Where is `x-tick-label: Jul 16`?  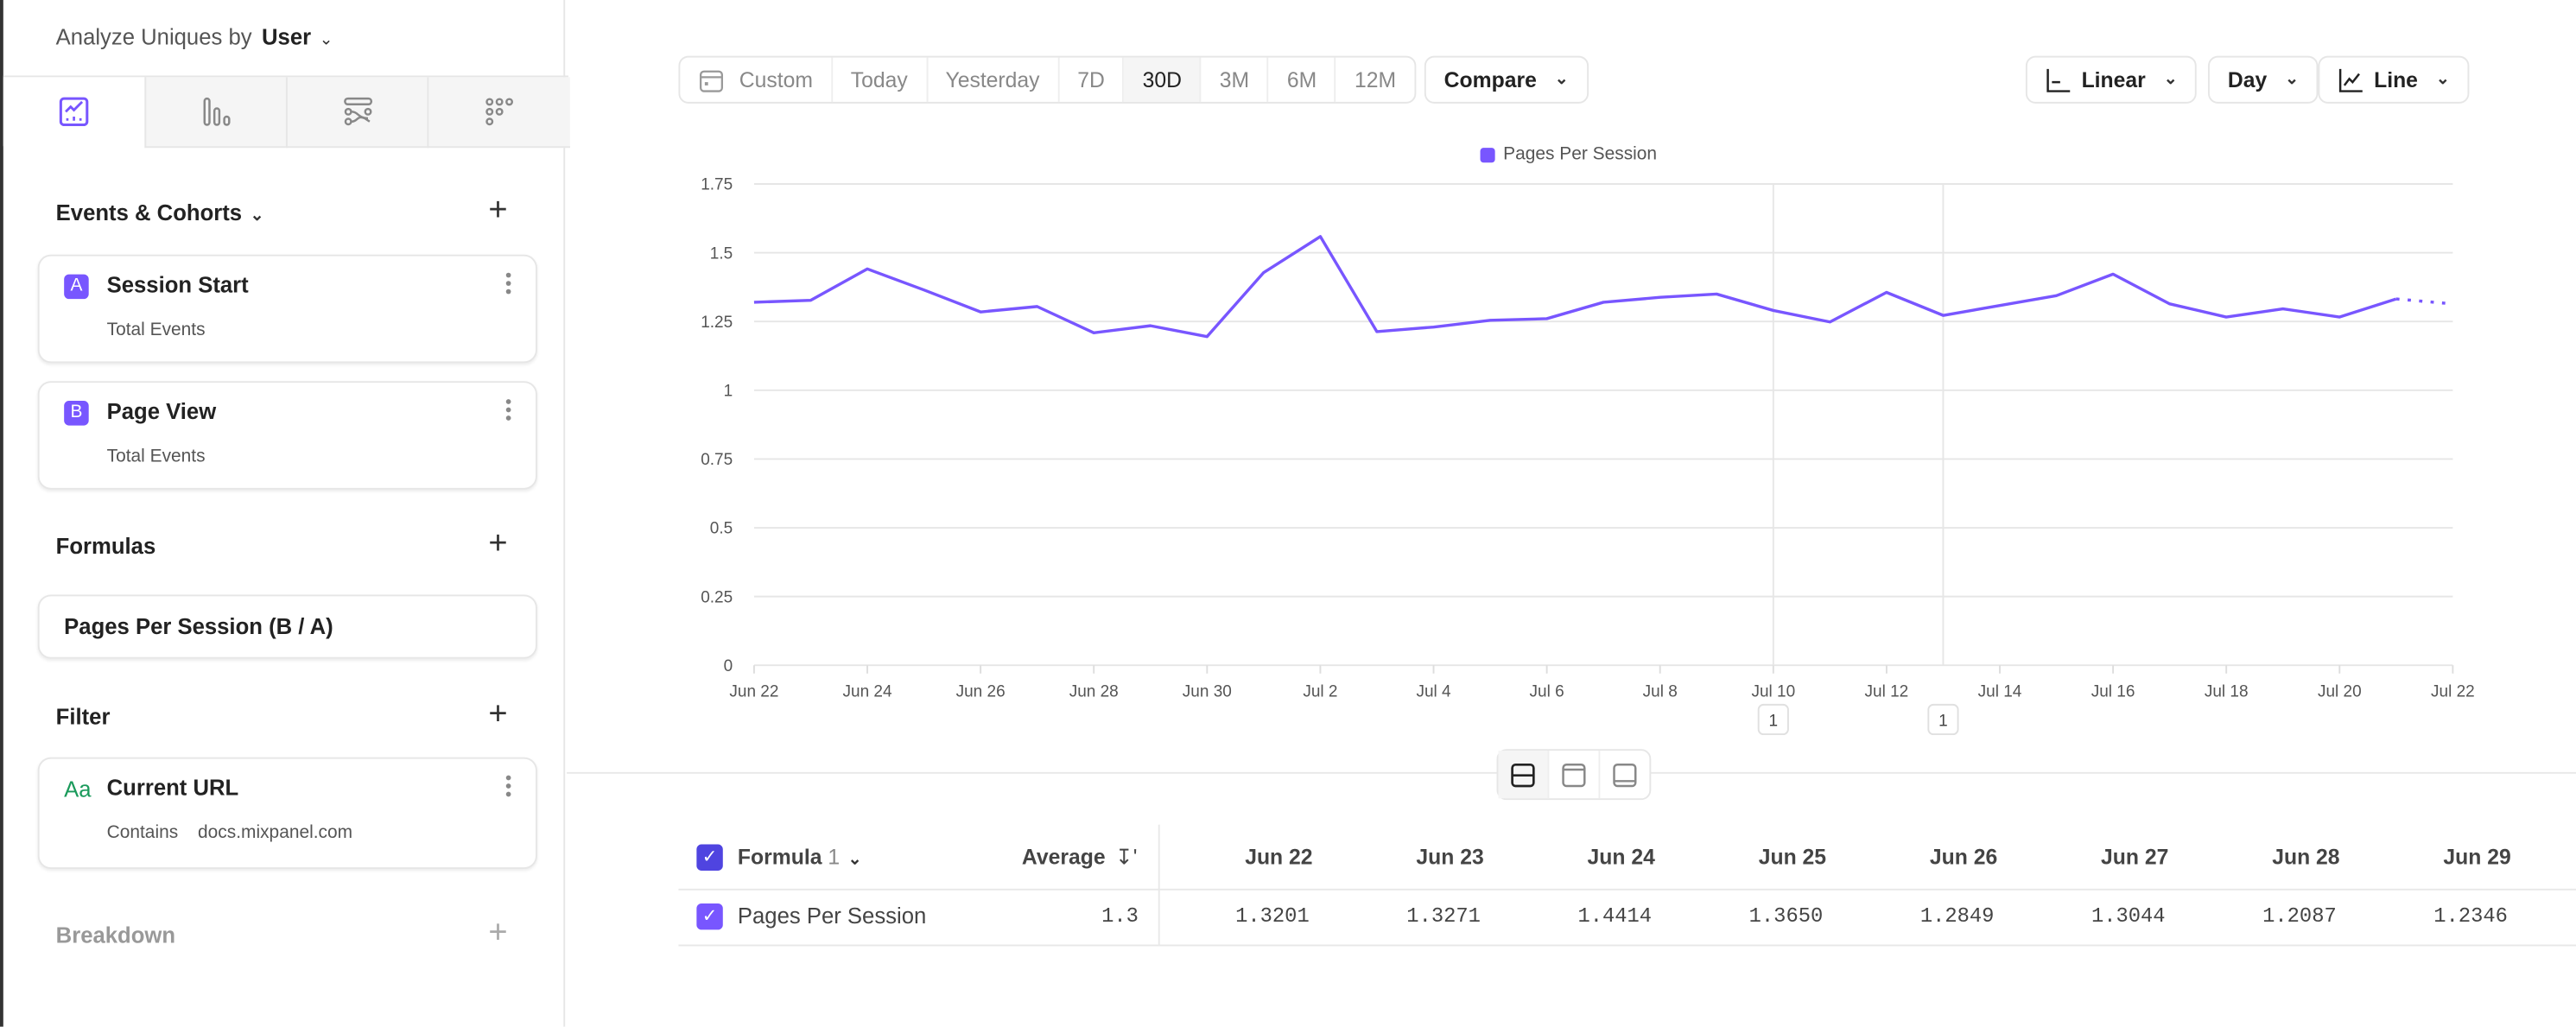 x-tick-label: Jul 16 is located at coordinates (2113, 692).